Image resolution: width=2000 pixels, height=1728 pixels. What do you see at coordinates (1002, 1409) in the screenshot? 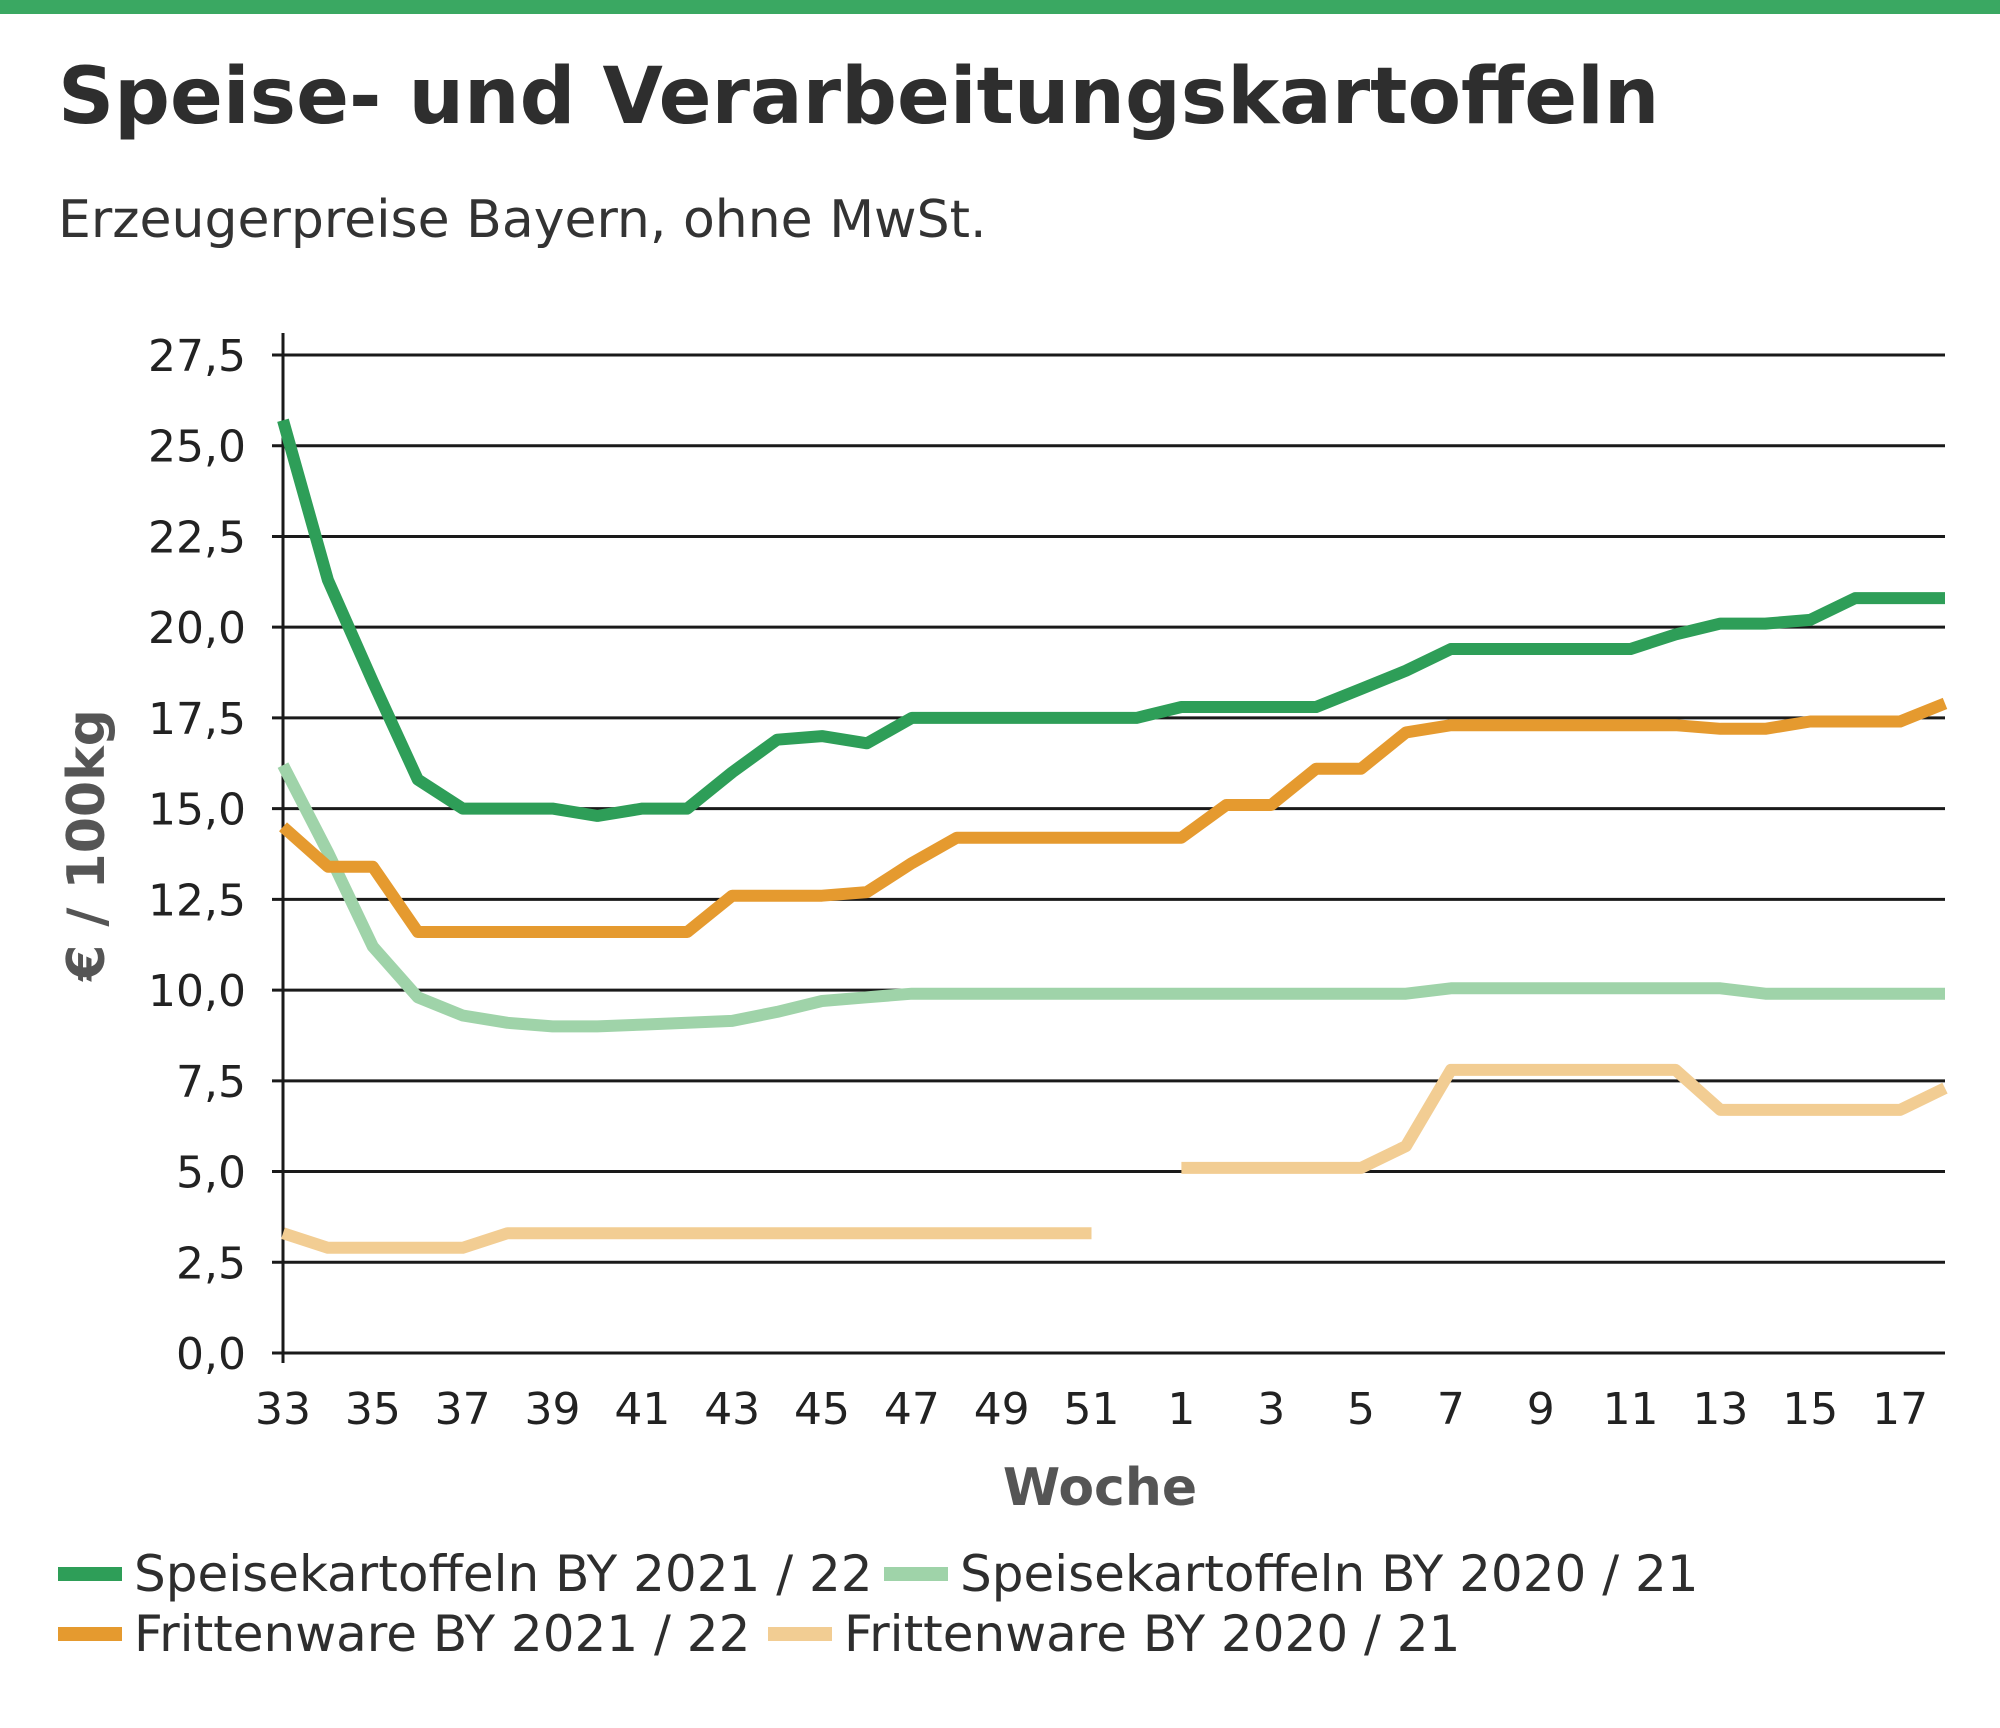
I see `x-tick-label: 49` at bounding box center [1002, 1409].